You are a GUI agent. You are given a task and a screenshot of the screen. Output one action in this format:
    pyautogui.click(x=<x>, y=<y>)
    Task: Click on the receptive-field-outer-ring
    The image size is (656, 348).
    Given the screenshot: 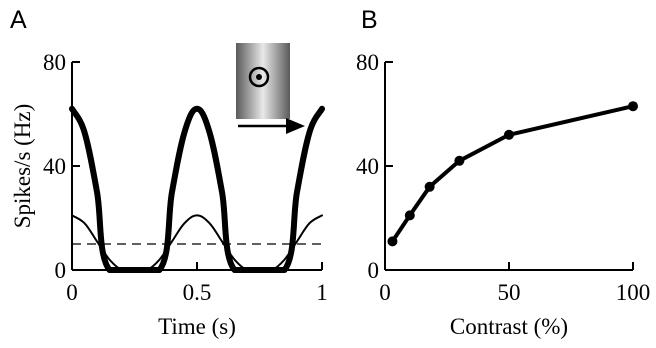 What is the action you would take?
    pyautogui.click(x=259, y=77)
    